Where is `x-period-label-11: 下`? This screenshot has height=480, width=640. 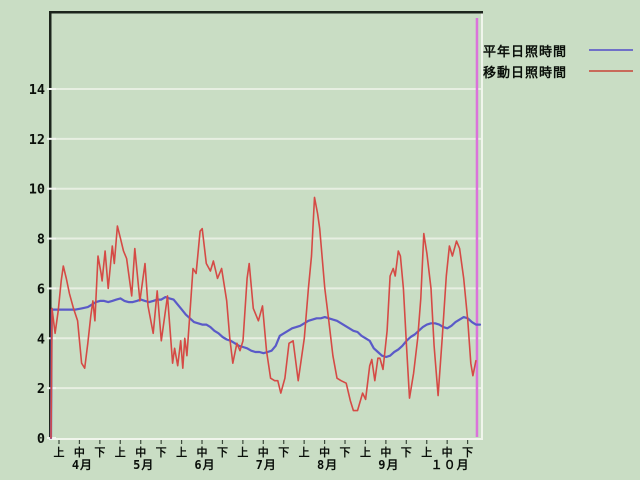
x-period-label-11: 下 is located at coordinates (283, 452).